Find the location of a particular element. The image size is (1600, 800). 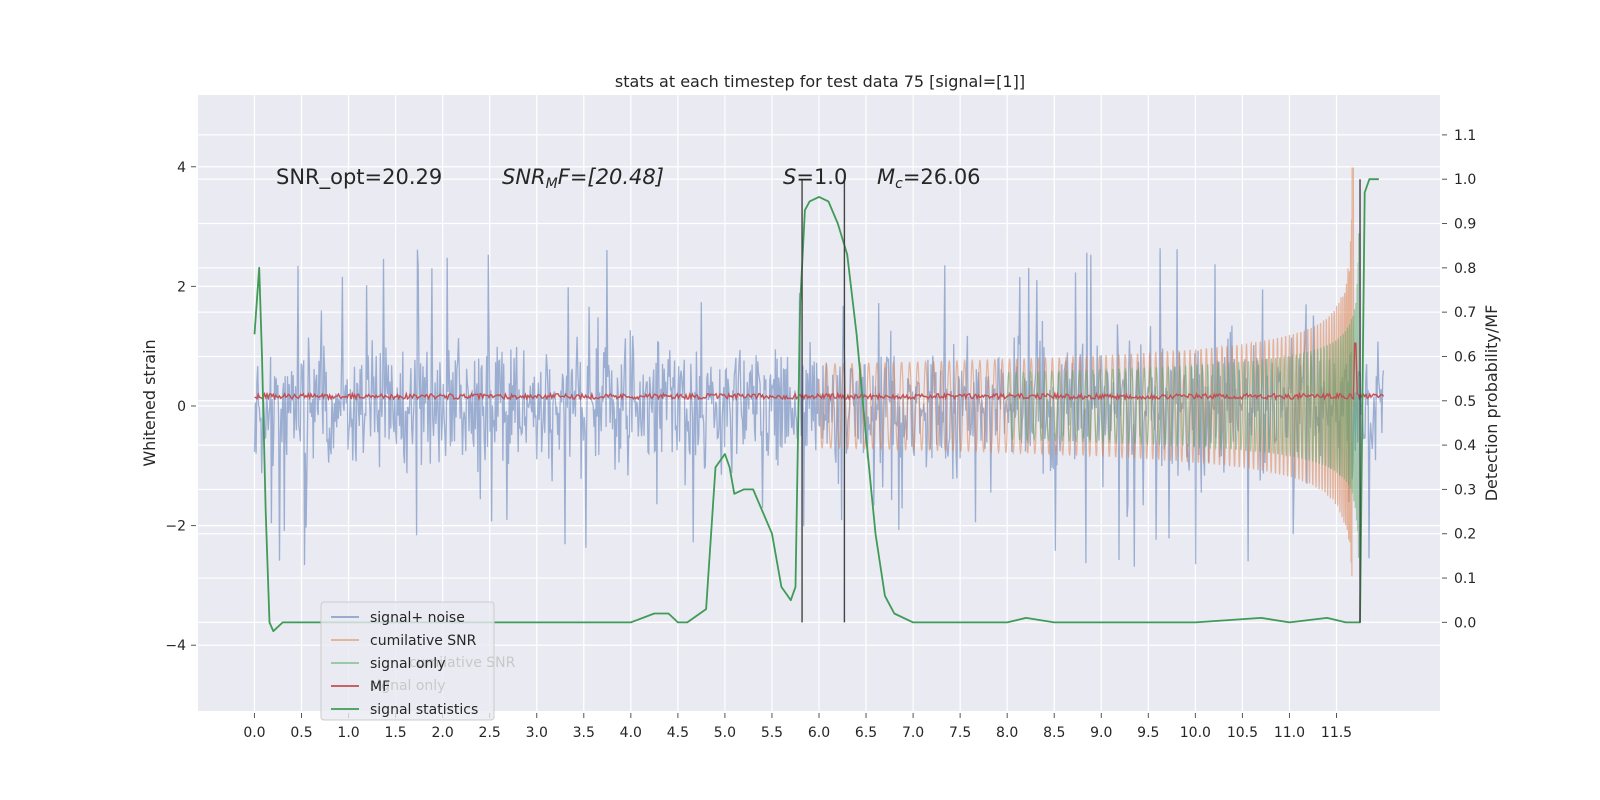

annotation-mc-main: M is located at coordinates (886, 177).